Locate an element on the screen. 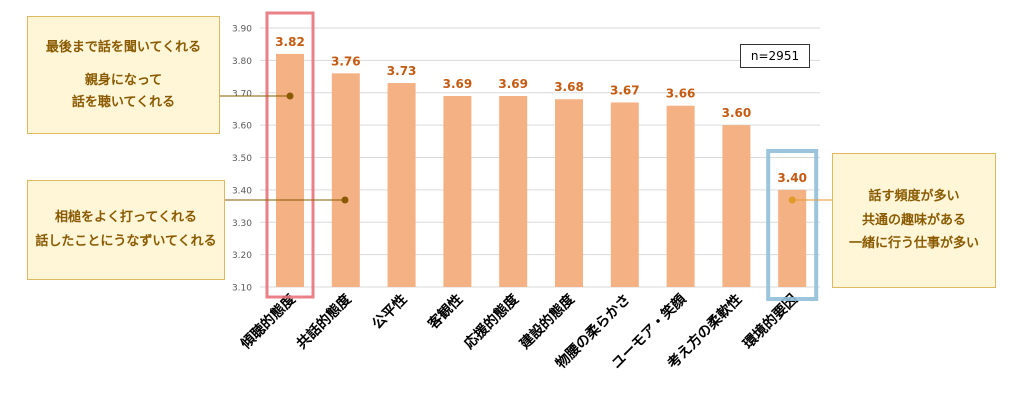 This screenshot has height=400, width=1020. callout-right-line-3: 一緒に行う仕事が多い is located at coordinates (913, 244).